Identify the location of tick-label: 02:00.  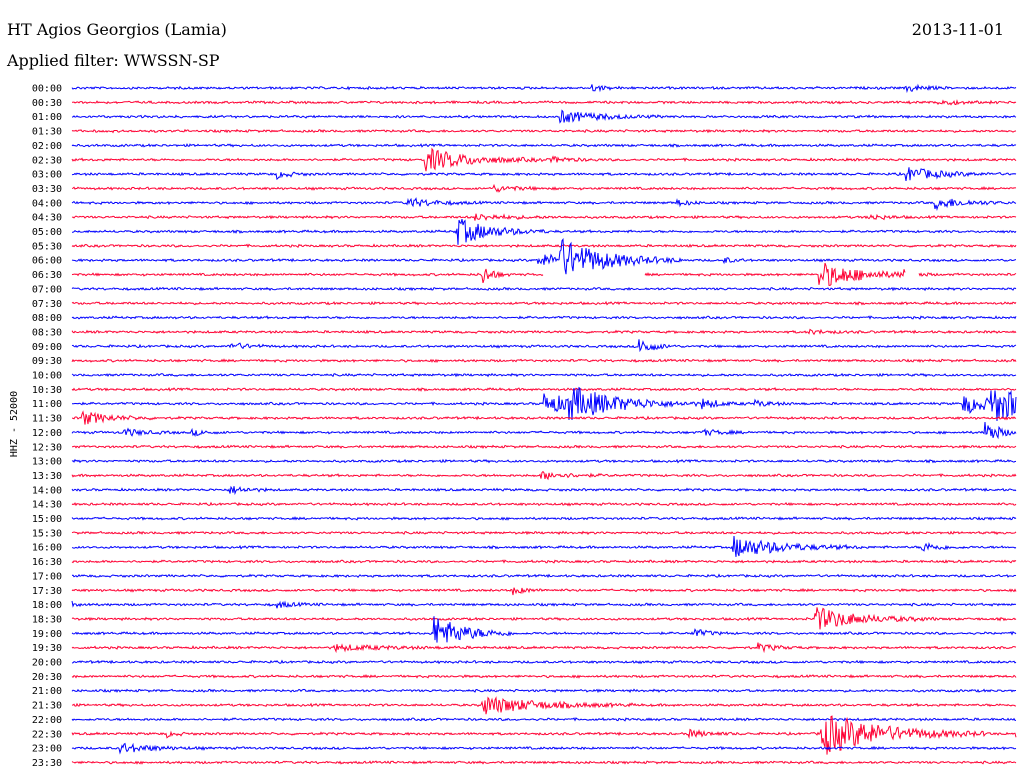
(47, 146).